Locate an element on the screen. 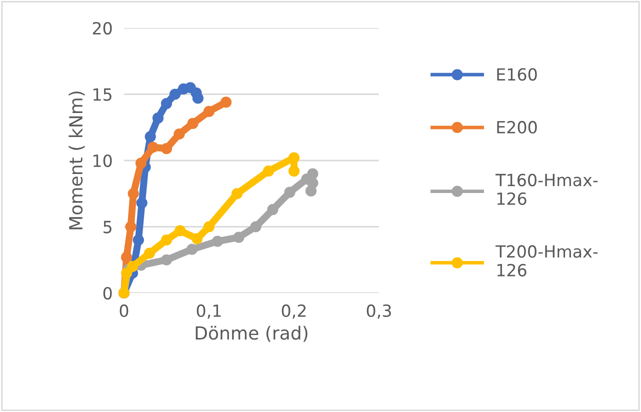  y-tick-label: 0 is located at coordinates (107, 293).